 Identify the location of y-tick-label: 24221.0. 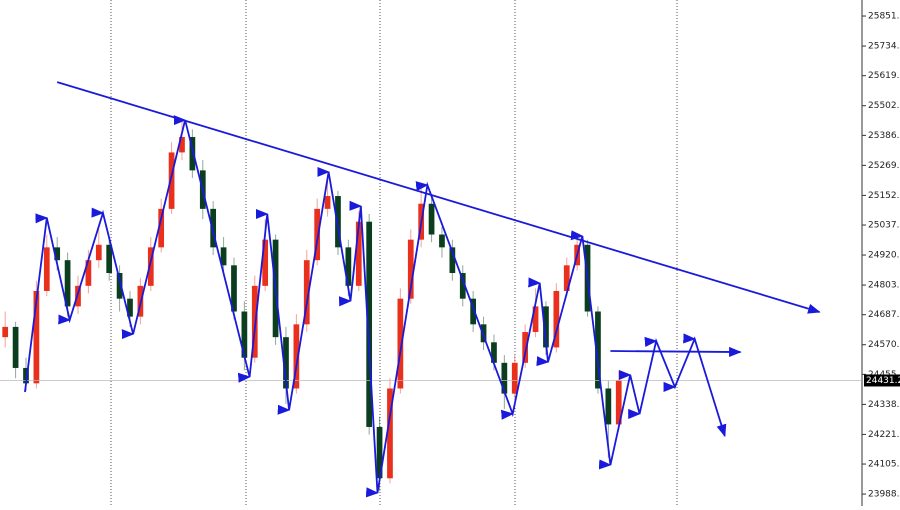
(884, 435).